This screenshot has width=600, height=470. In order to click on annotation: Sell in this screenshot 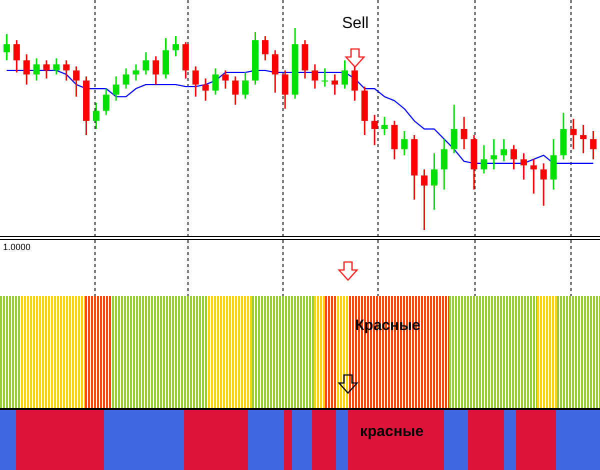, I will do `click(355, 23)`.